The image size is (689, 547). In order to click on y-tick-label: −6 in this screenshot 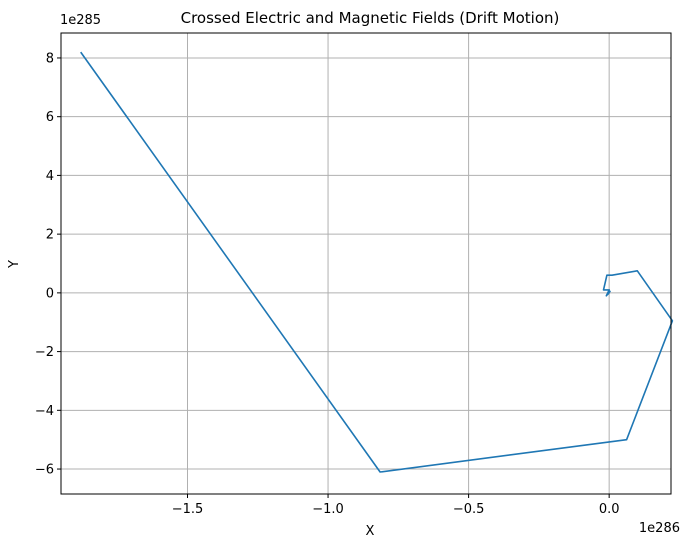, I will do `click(44, 470)`.